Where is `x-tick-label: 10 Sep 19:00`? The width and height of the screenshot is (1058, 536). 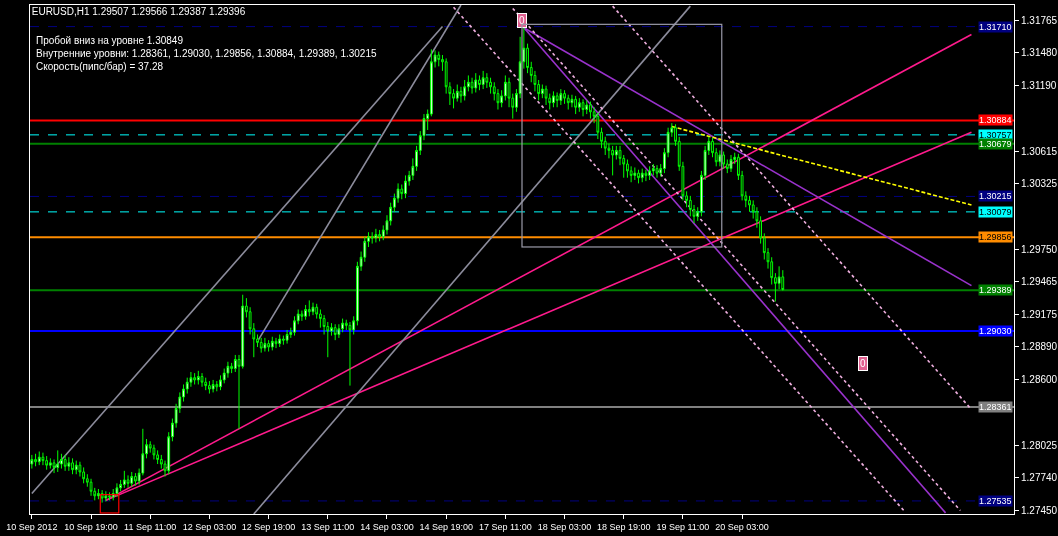
x-tick-label: 10 Sep 19:00 is located at coordinates (91, 526).